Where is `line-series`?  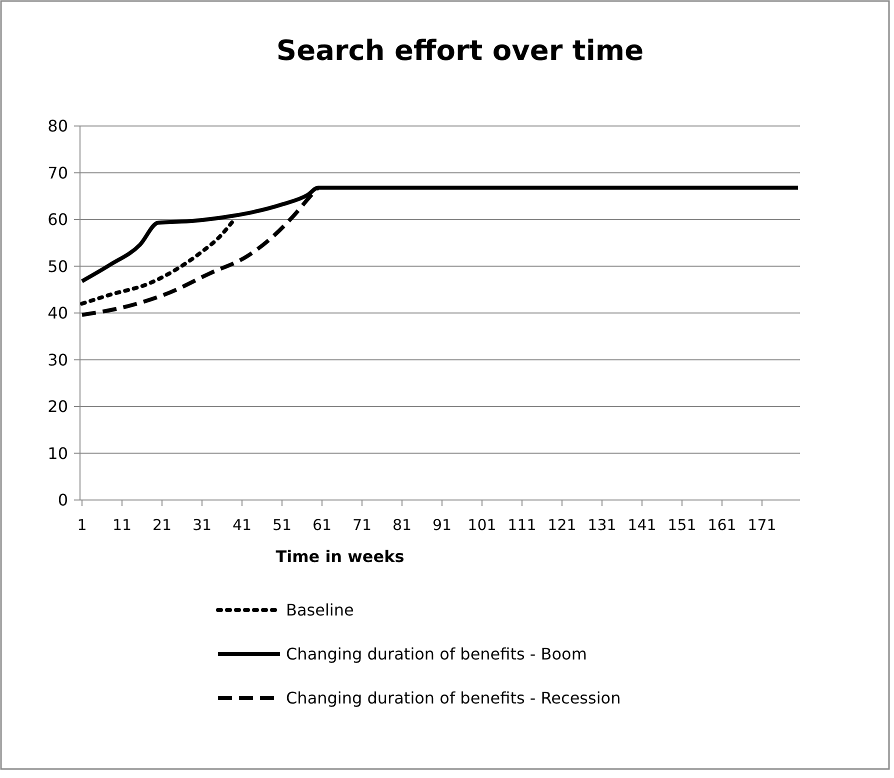 line-series is located at coordinates (157, 262).